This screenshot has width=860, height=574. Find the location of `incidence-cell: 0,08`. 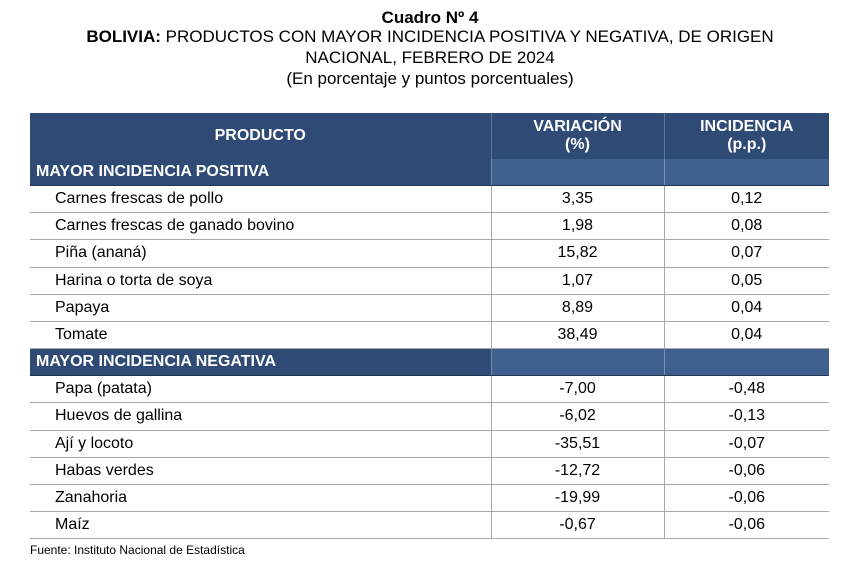

incidence-cell: 0,08 is located at coordinates (746, 226).